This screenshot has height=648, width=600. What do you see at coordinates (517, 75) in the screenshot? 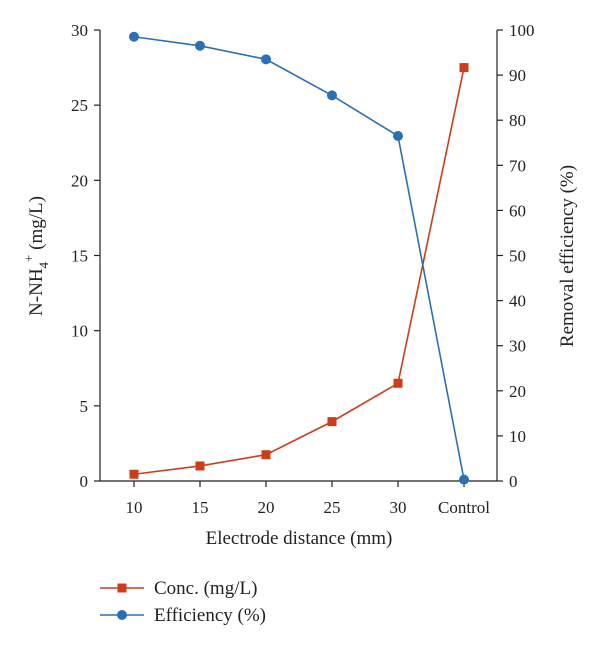
I see `y2-tick-label: 90` at bounding box center [517, 75].